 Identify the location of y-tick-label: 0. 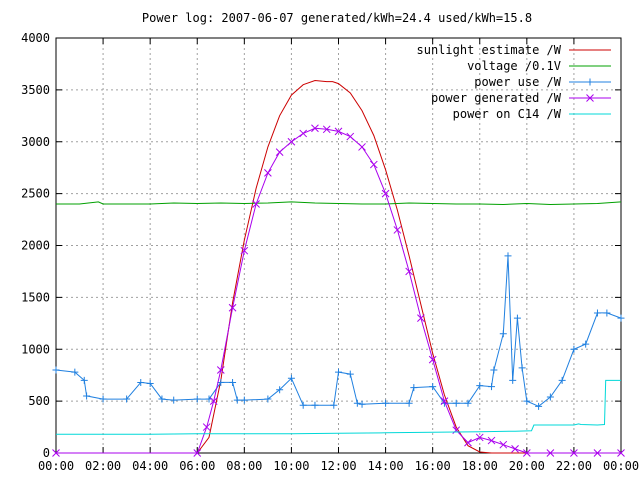
(46, 453).